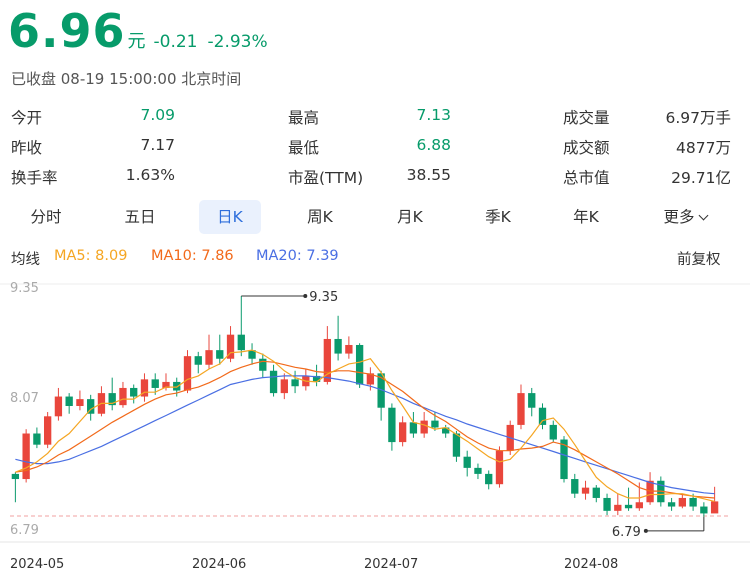 The width and height of the screenshot is (750, 586). I want to click on price-change-percent: -2.93%, so click(237, 42).